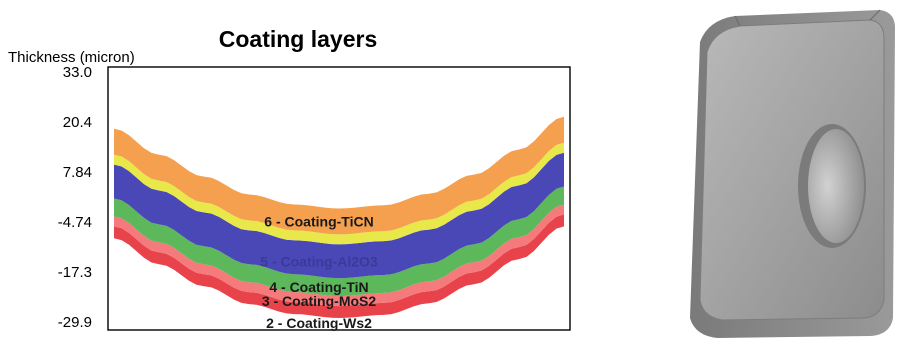  Describe the element at coordinates (77, 72) in the screenshot. I see `y-tick-label: 33.0` at that location.